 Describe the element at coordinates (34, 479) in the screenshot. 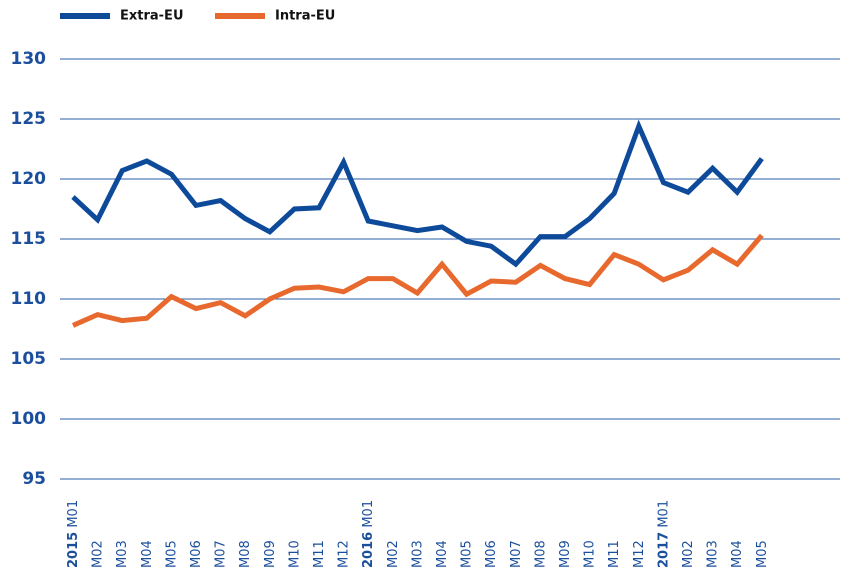

I see `y-tick-label: 95` at that location.